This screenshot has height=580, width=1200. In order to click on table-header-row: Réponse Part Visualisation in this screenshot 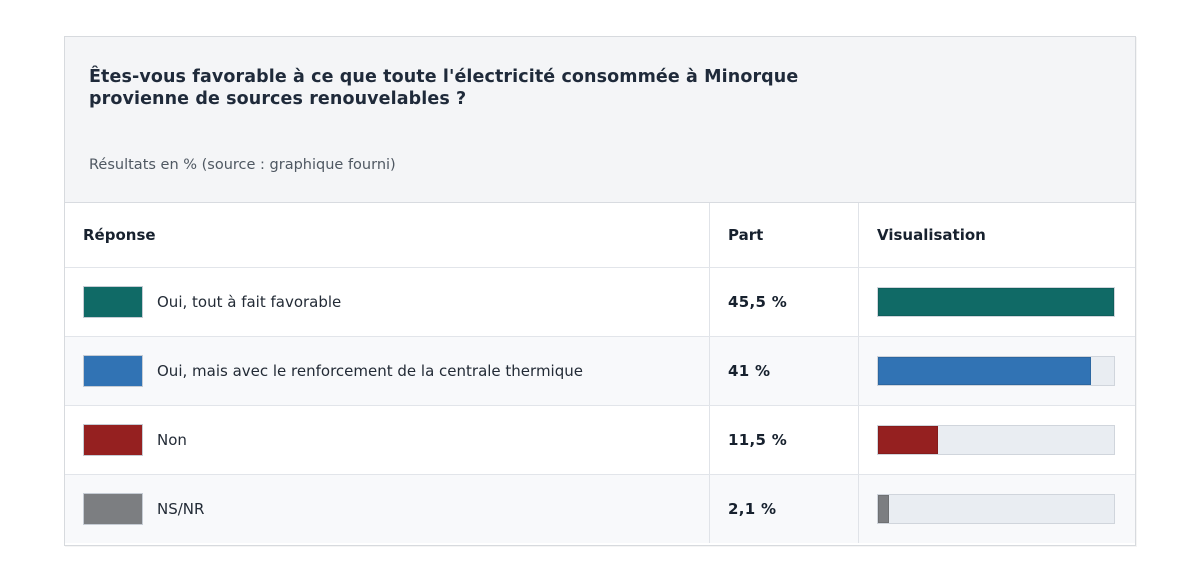, I will do `click(600, 235)`.